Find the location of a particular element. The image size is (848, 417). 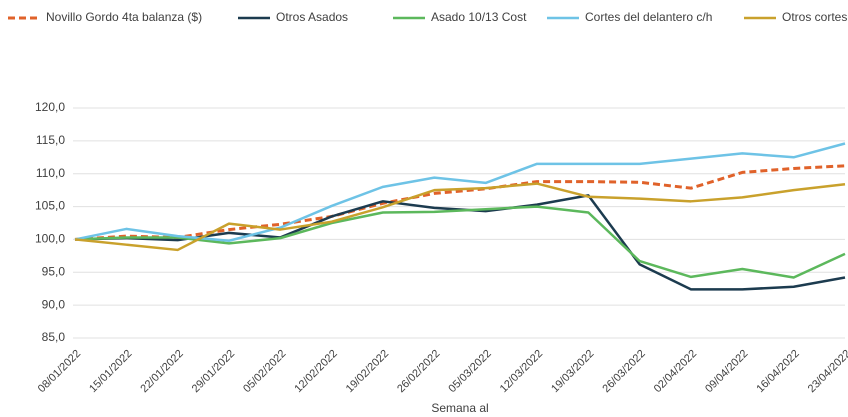

y-tick-label: 100,0 is located at coordinates (50, 239).